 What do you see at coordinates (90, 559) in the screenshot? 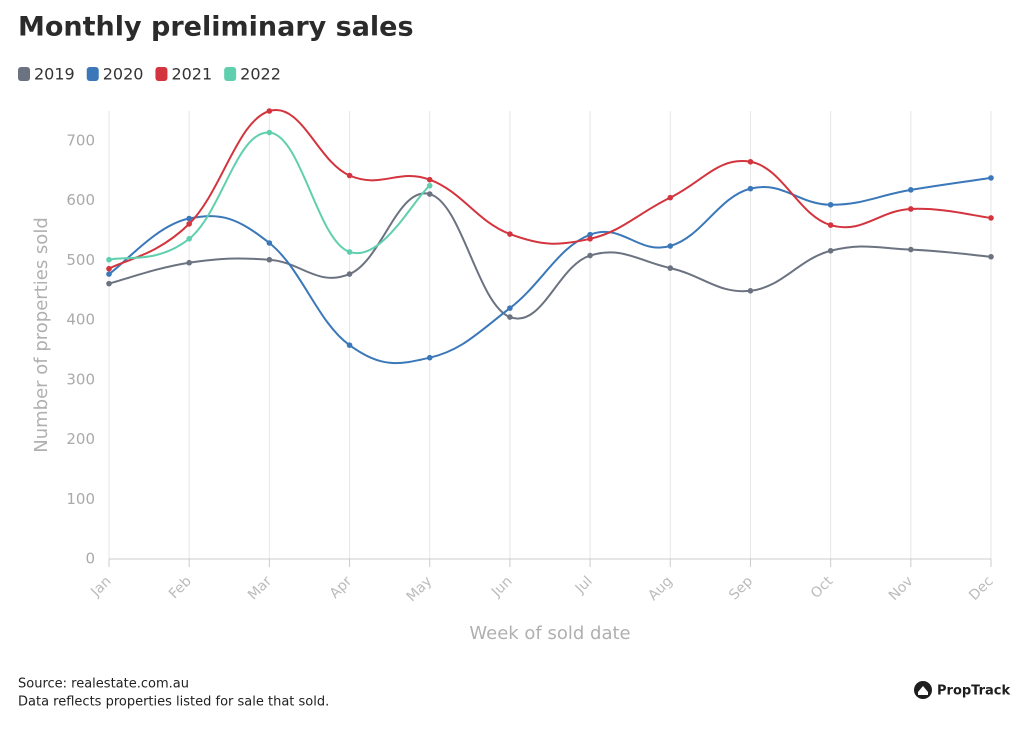
I see `y-tick-label: 0` at bounding box center [90, 559].